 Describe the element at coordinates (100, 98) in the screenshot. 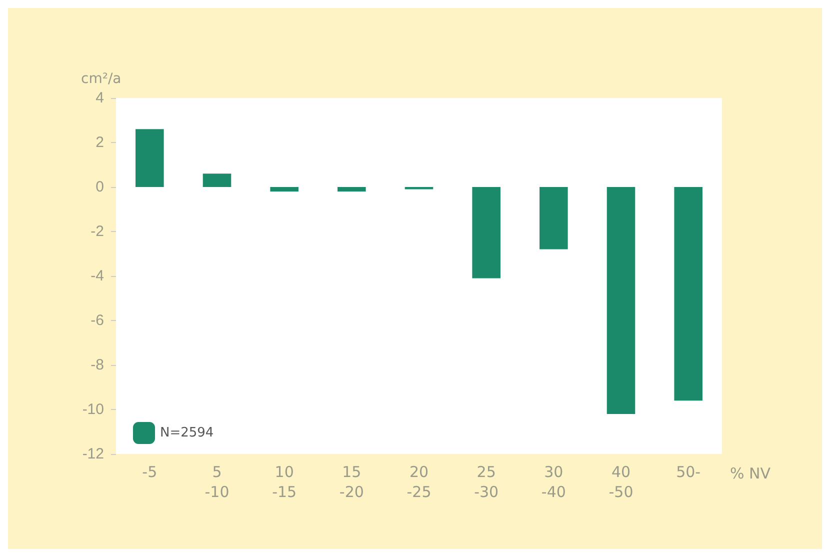

I see `y-tick-label: 4` at that location.